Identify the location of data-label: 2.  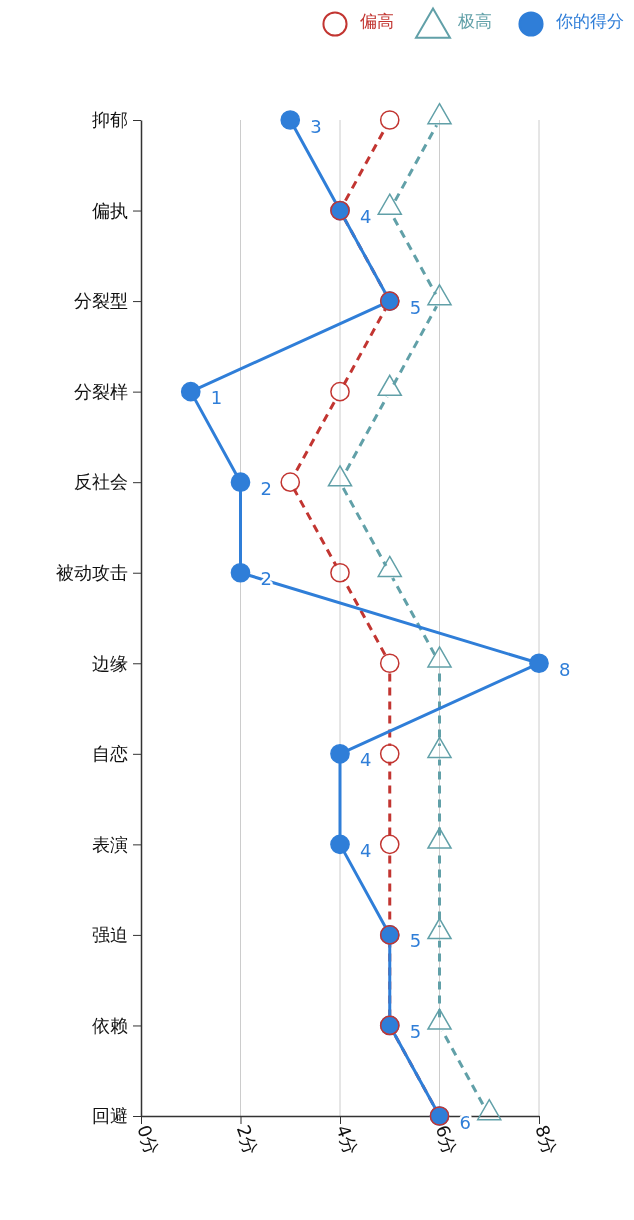
(266, 488).